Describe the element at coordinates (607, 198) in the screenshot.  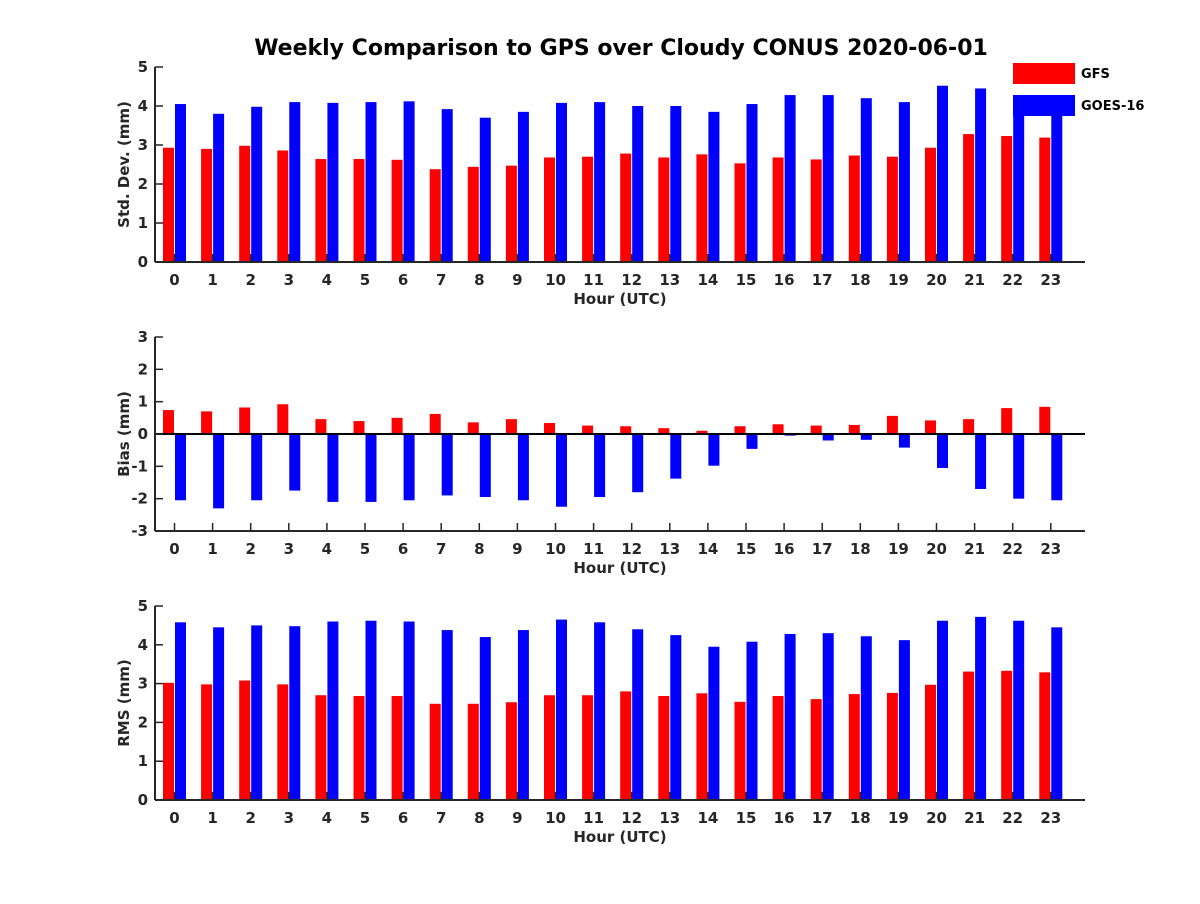
I see `series-gfs` at that location.